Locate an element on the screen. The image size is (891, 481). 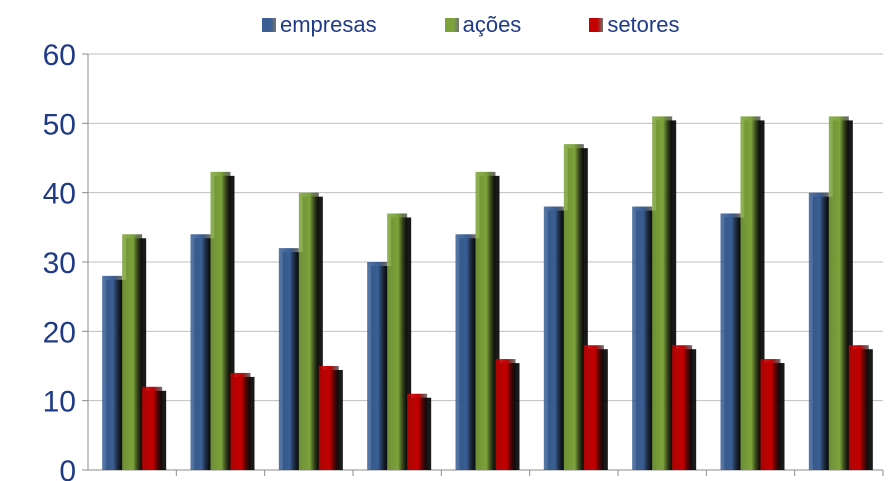
legend-label-acoes: ações is located at coordinates (492, 24).